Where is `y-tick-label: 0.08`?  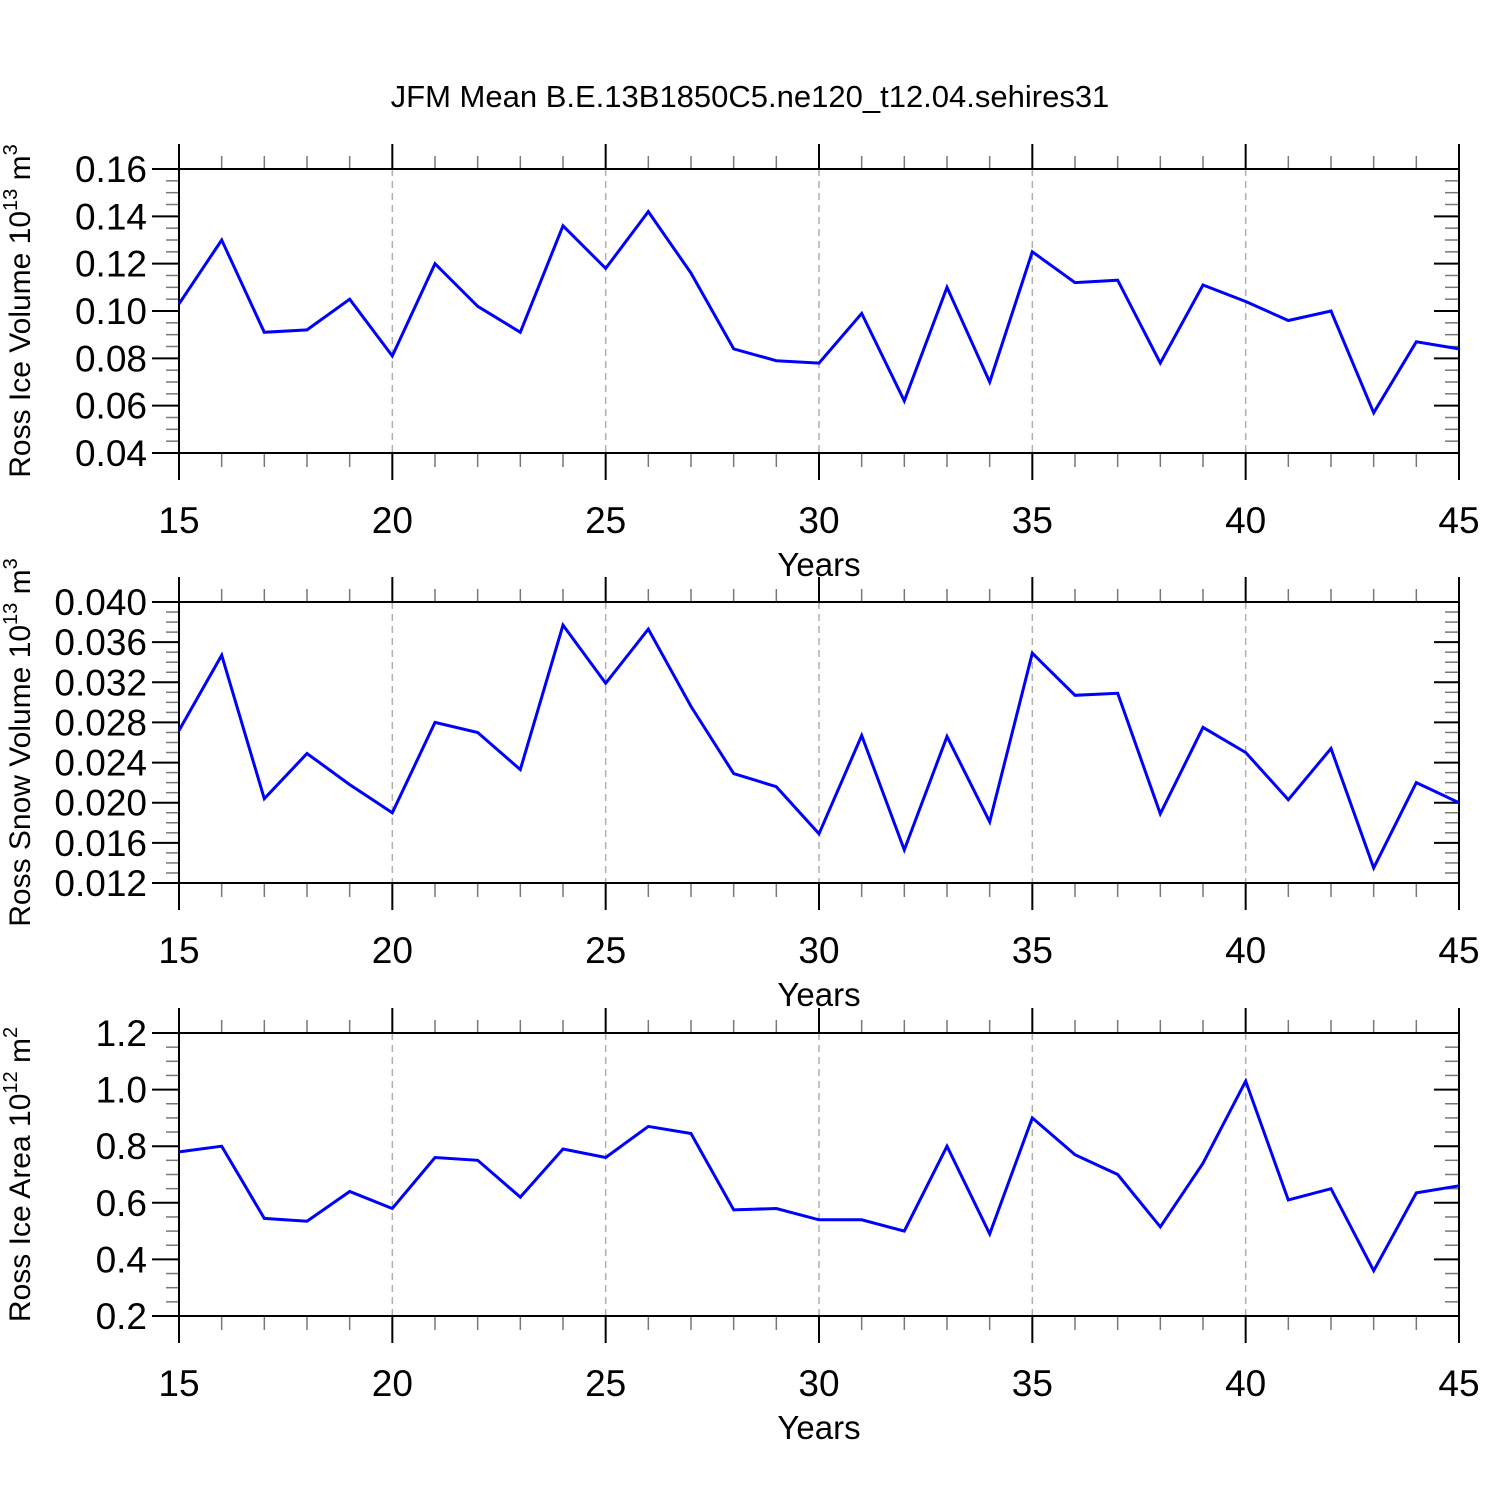
y-tick-label: 0.08 is located at coordinates (111, 358).